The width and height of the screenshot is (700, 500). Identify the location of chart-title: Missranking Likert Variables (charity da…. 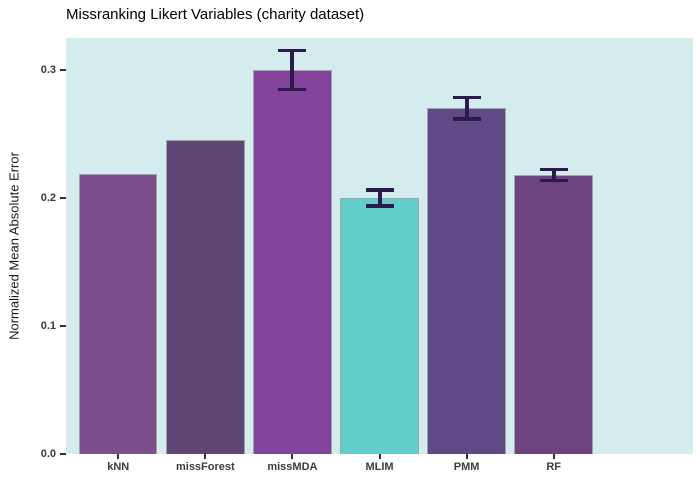
(215, 14).